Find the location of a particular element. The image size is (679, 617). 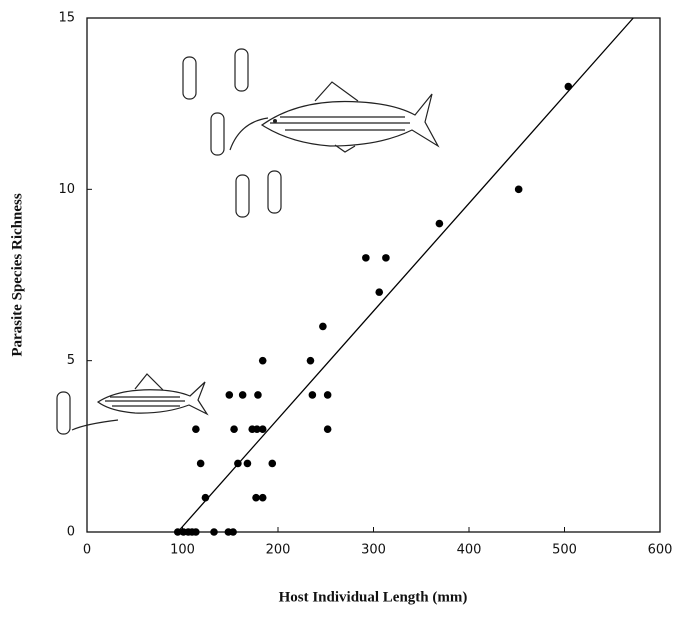

x-tick-label: 300 is located at coordinates (373, 550).